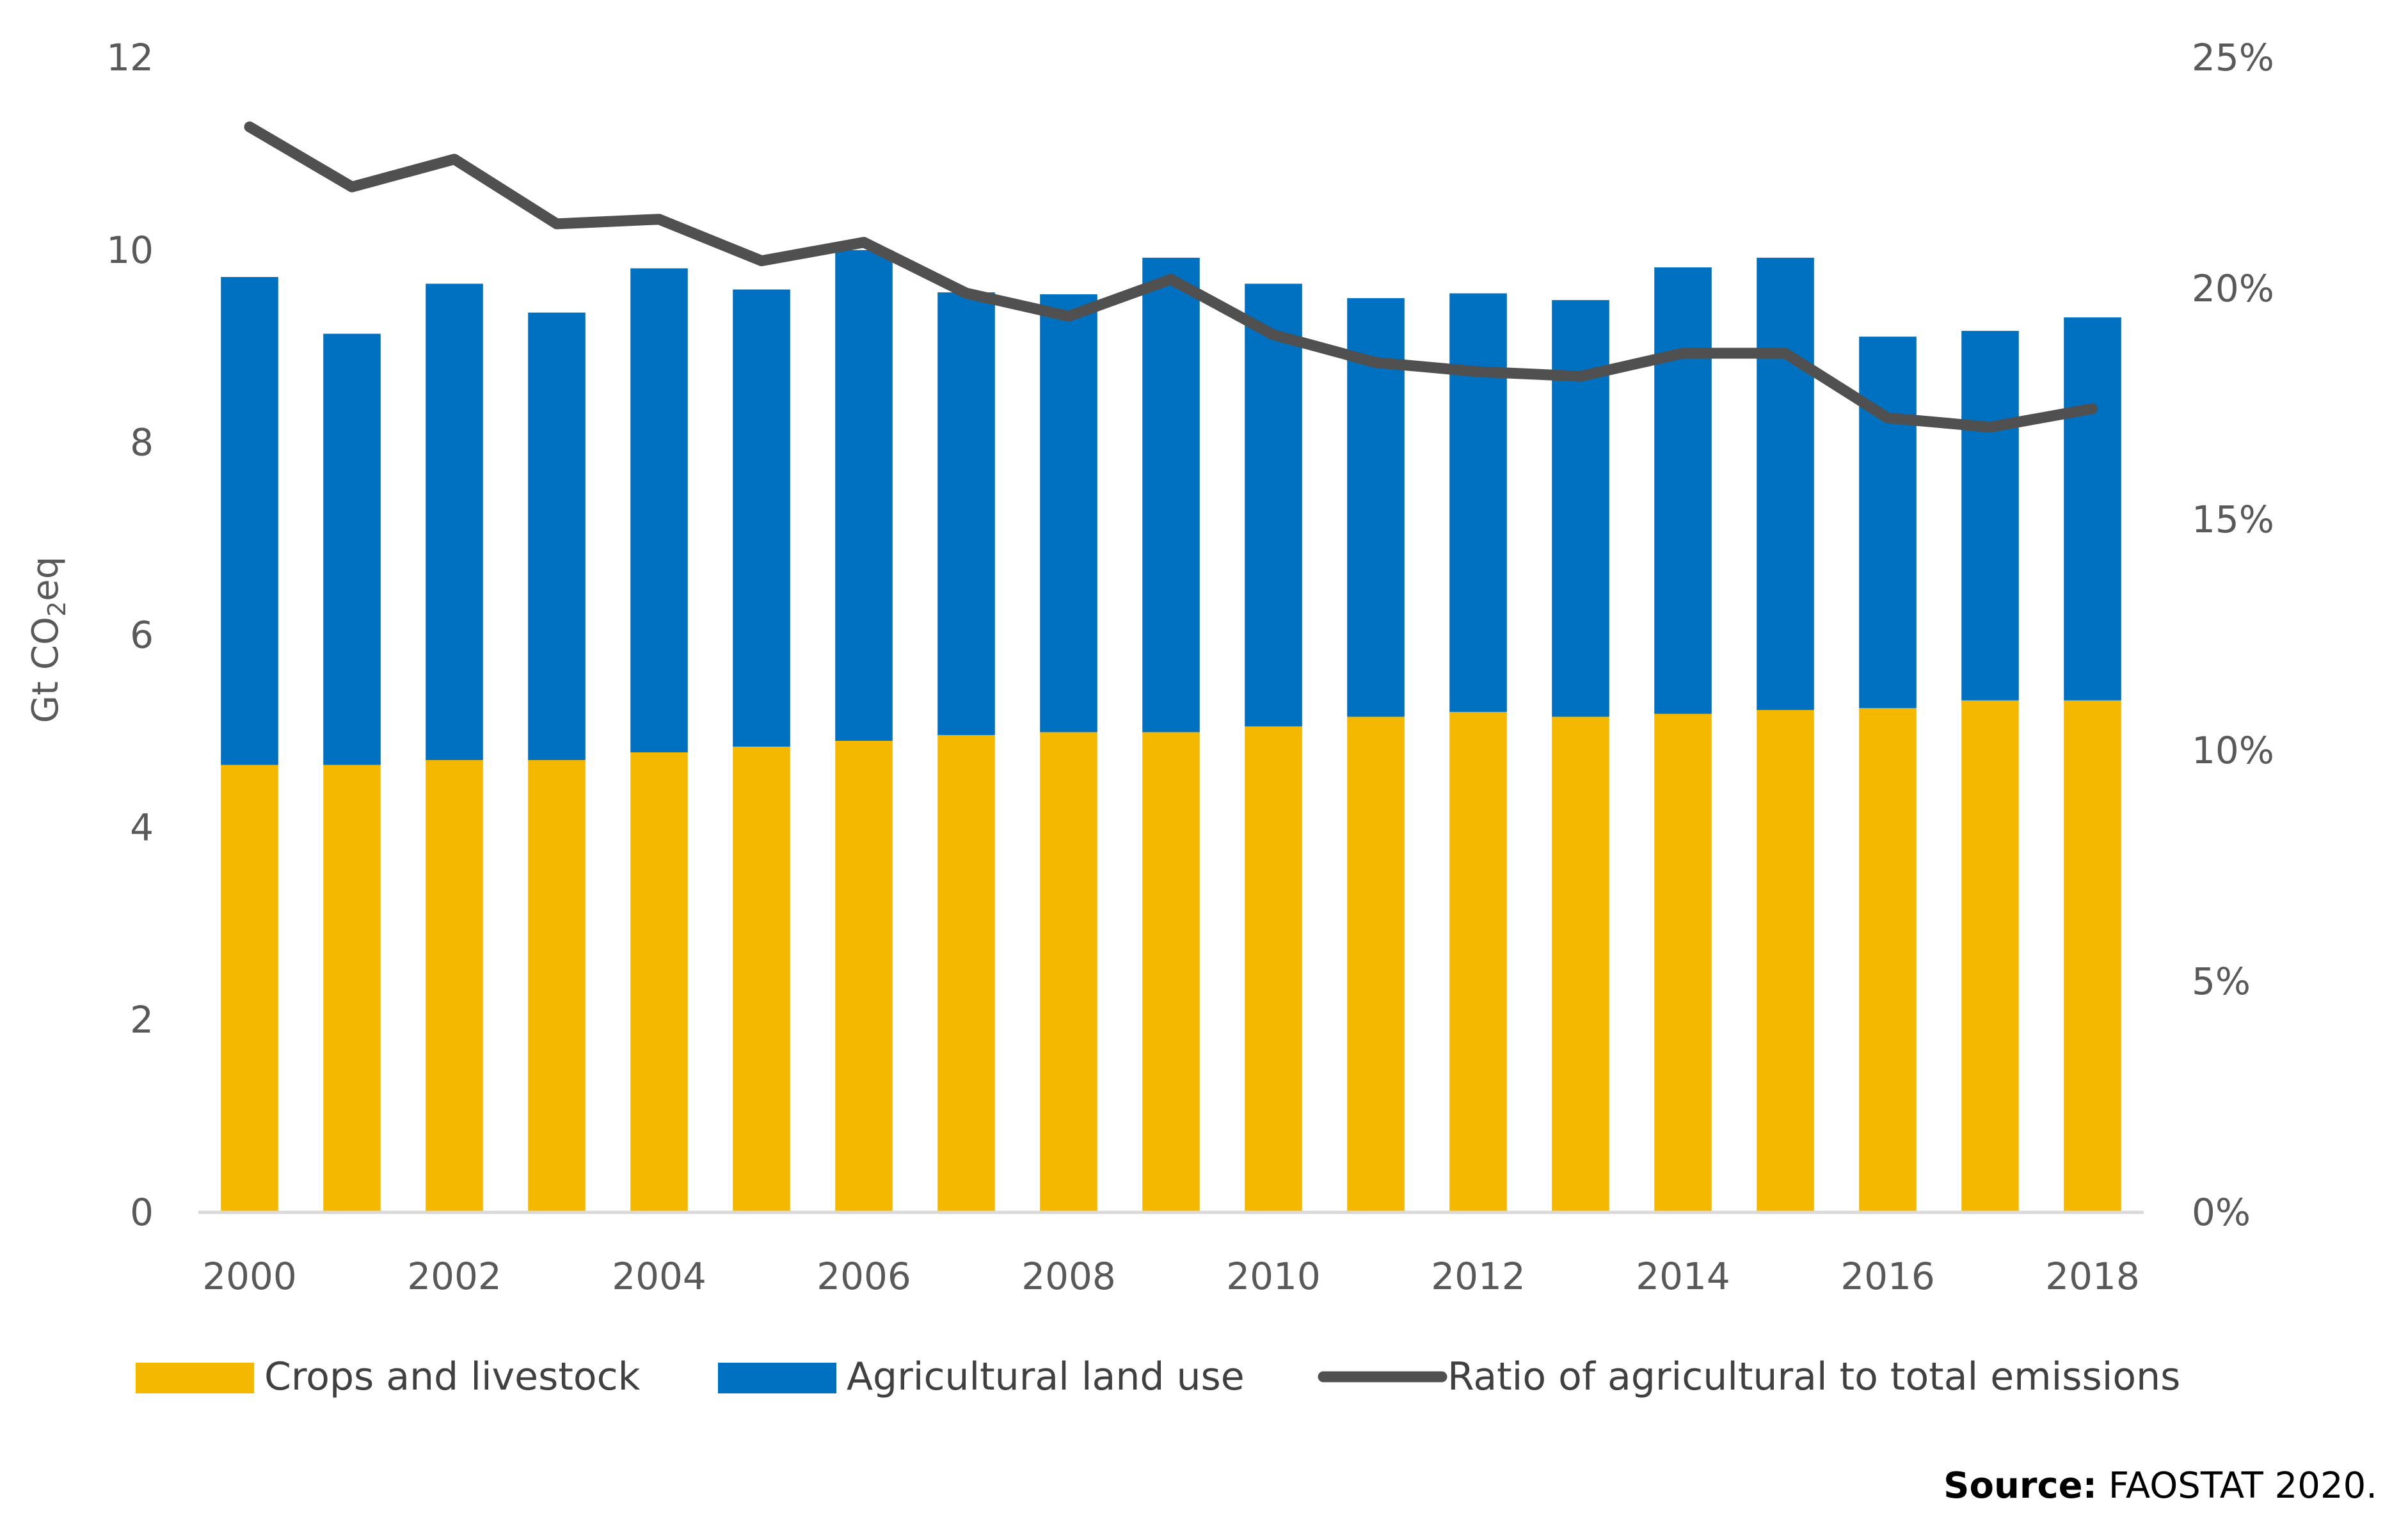  I want to click on legend-label-crops: Crops and livestock, so click(452, 1377).